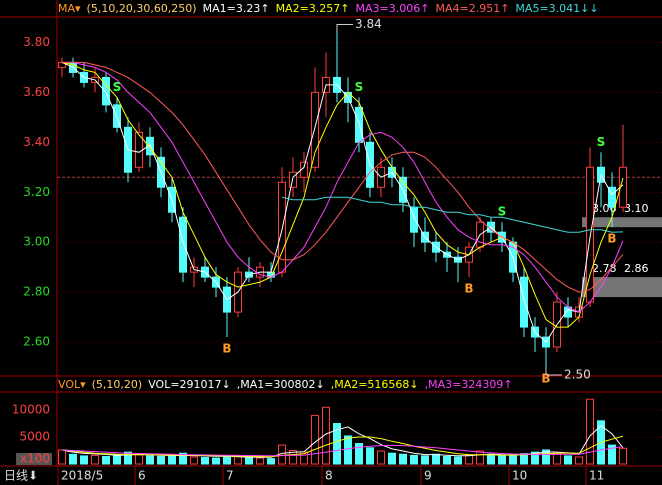 Image resolution: width=662 pixels, height=485 pixels. What do you see at coordinates (636, 208) in the screenshot?
I see `zone-label: 3.10` at bounding box center [636, 208].